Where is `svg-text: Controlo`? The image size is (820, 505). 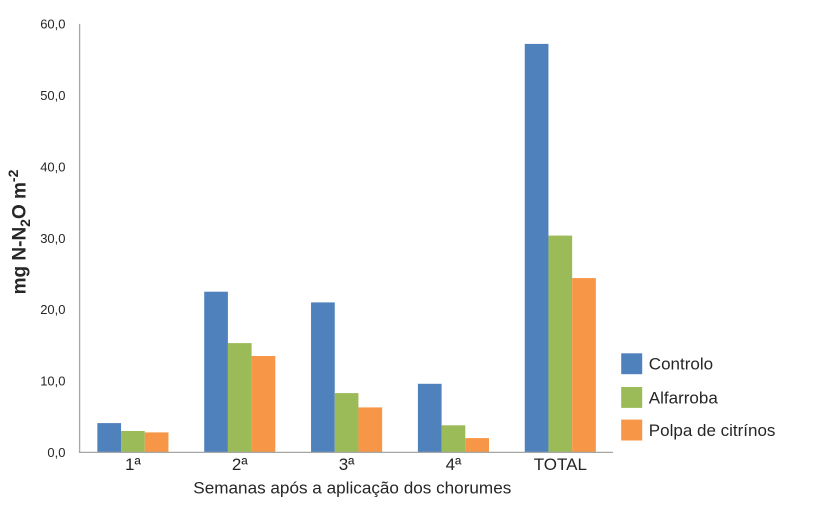 svg-text: Controlo is located at coordinates (681, 364).